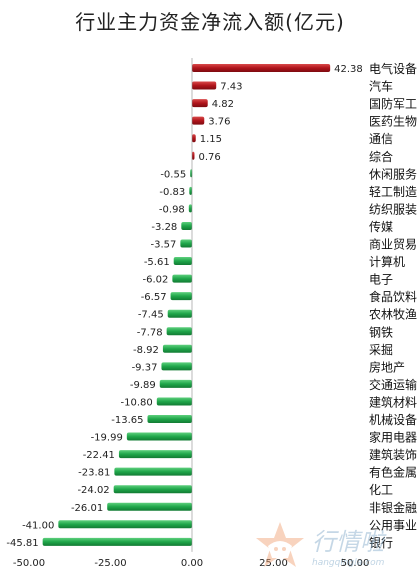 This screenshot has height=580, width=420. I want to click on bar-商业贸易, so click(186, 243).